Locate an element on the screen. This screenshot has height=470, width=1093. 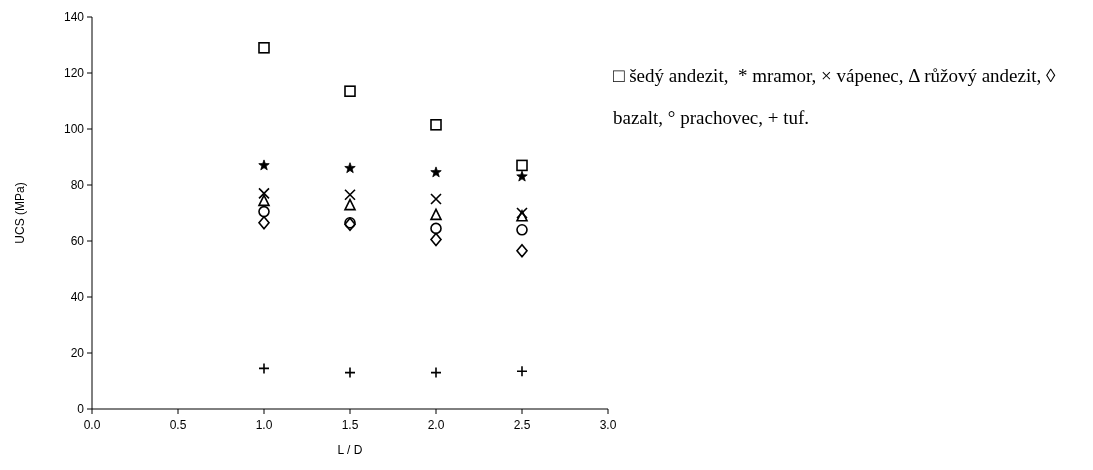
y-tick-label: 60 is located at coordinates (77, 241).